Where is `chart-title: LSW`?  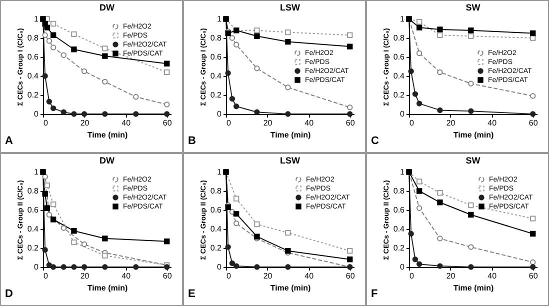
chart-title: LSW is located at coordinates (290, 161).